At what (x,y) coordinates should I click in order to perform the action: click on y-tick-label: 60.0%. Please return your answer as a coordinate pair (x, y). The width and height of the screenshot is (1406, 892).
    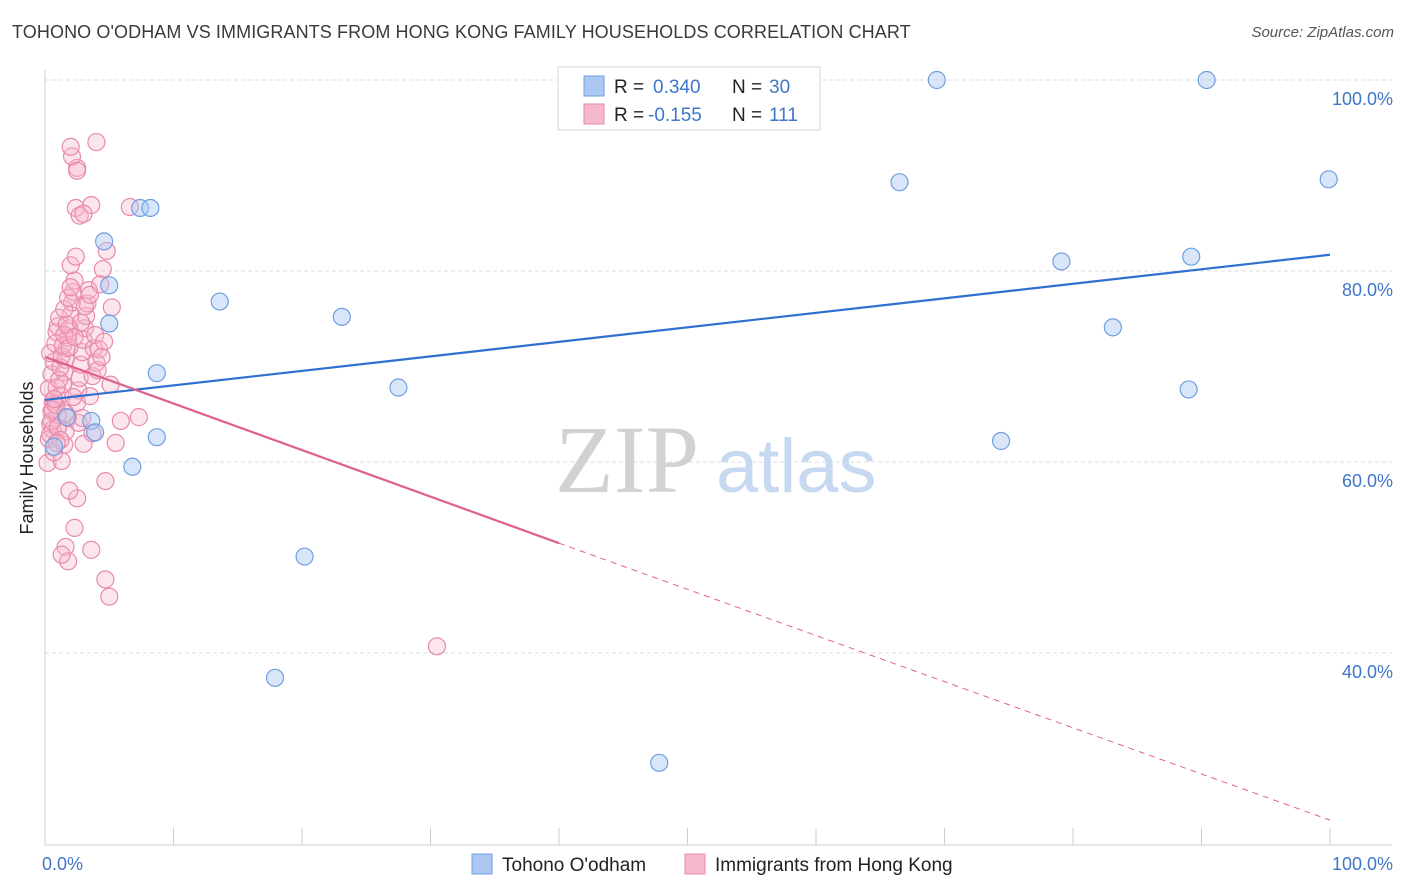
    Looking at the image, I should click on (1367, 481).